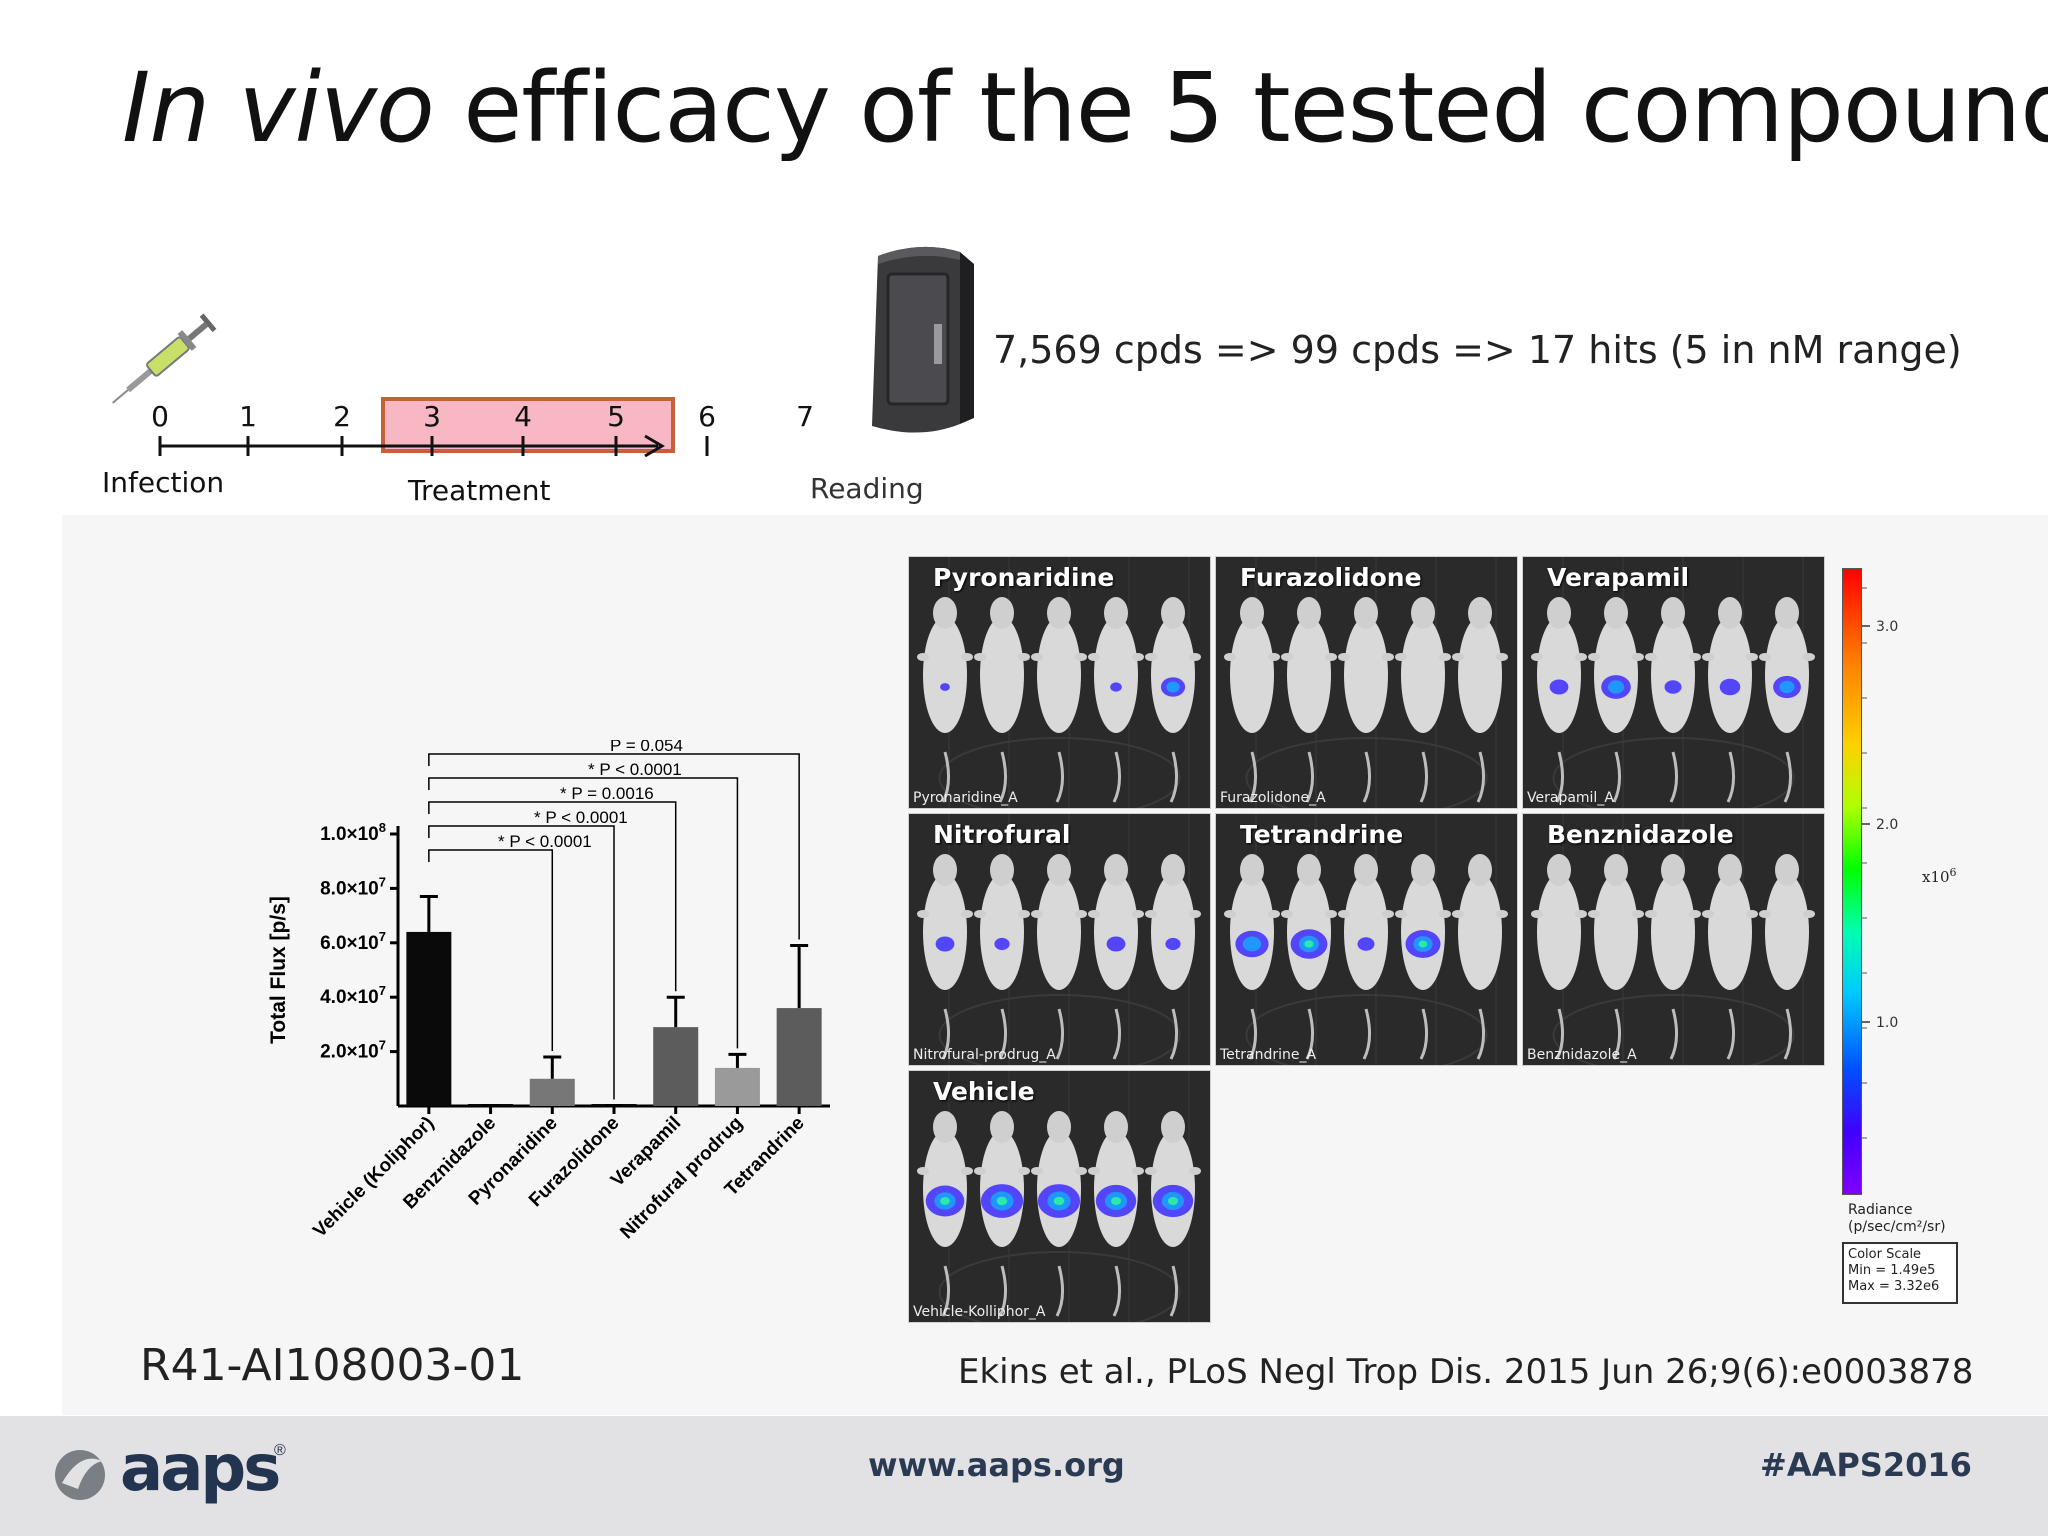  I want to click on panel-caption: Verapamil_A, so click(1570, 798).